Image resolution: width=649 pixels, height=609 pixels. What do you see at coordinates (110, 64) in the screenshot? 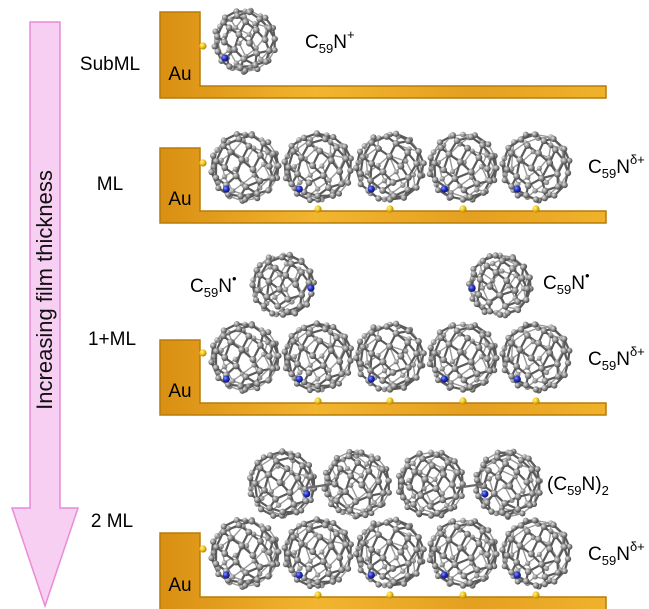
I see `panel-label: SubML` at bounding box center [110, 64].